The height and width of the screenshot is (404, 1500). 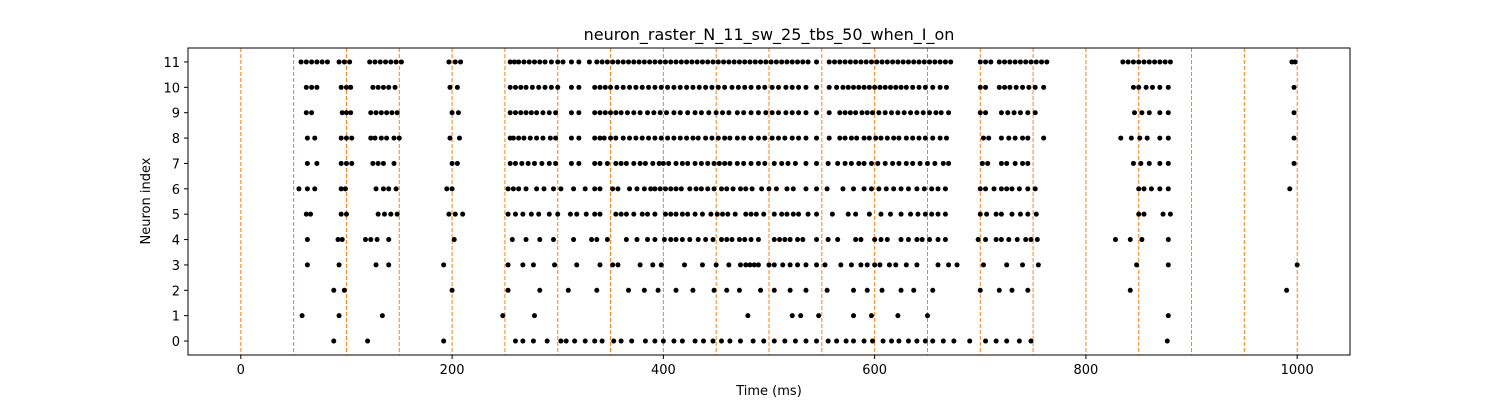 I want to click on y-tick-label: 1, so click(x=176, y=317).